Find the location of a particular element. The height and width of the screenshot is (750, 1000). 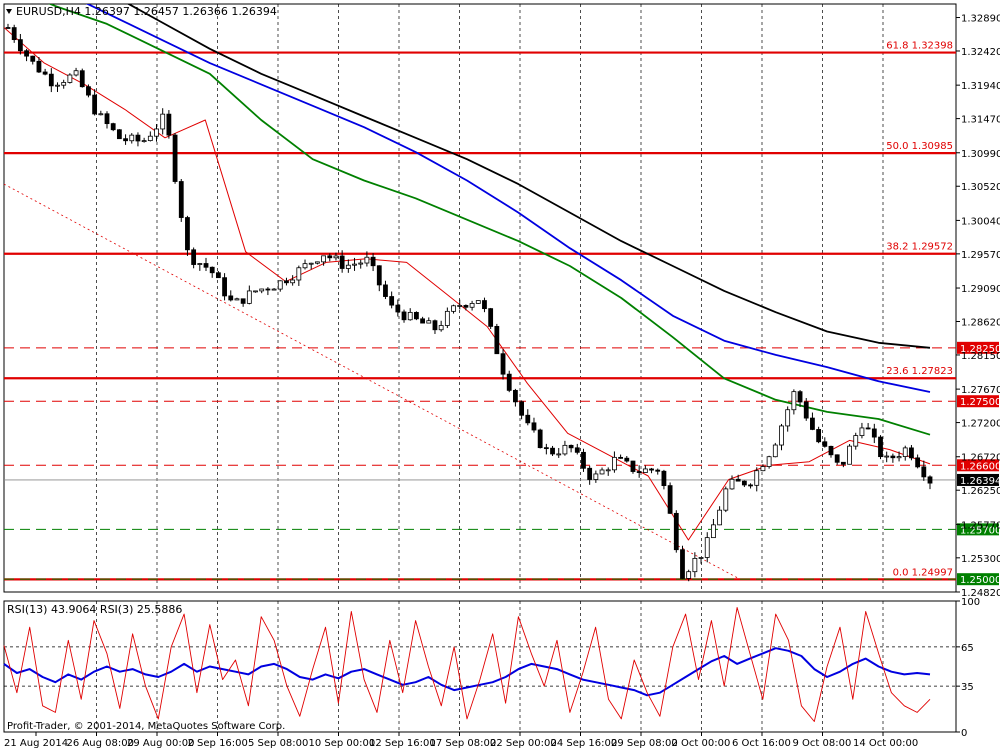

resistance-tag-bg is located at coordinates (978, 401).